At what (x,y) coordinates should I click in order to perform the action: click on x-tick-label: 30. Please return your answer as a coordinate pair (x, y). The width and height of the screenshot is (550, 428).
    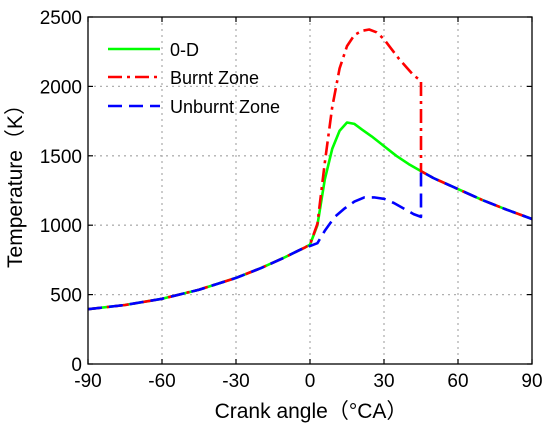
    Looking at the image, I should click on (383, 381).